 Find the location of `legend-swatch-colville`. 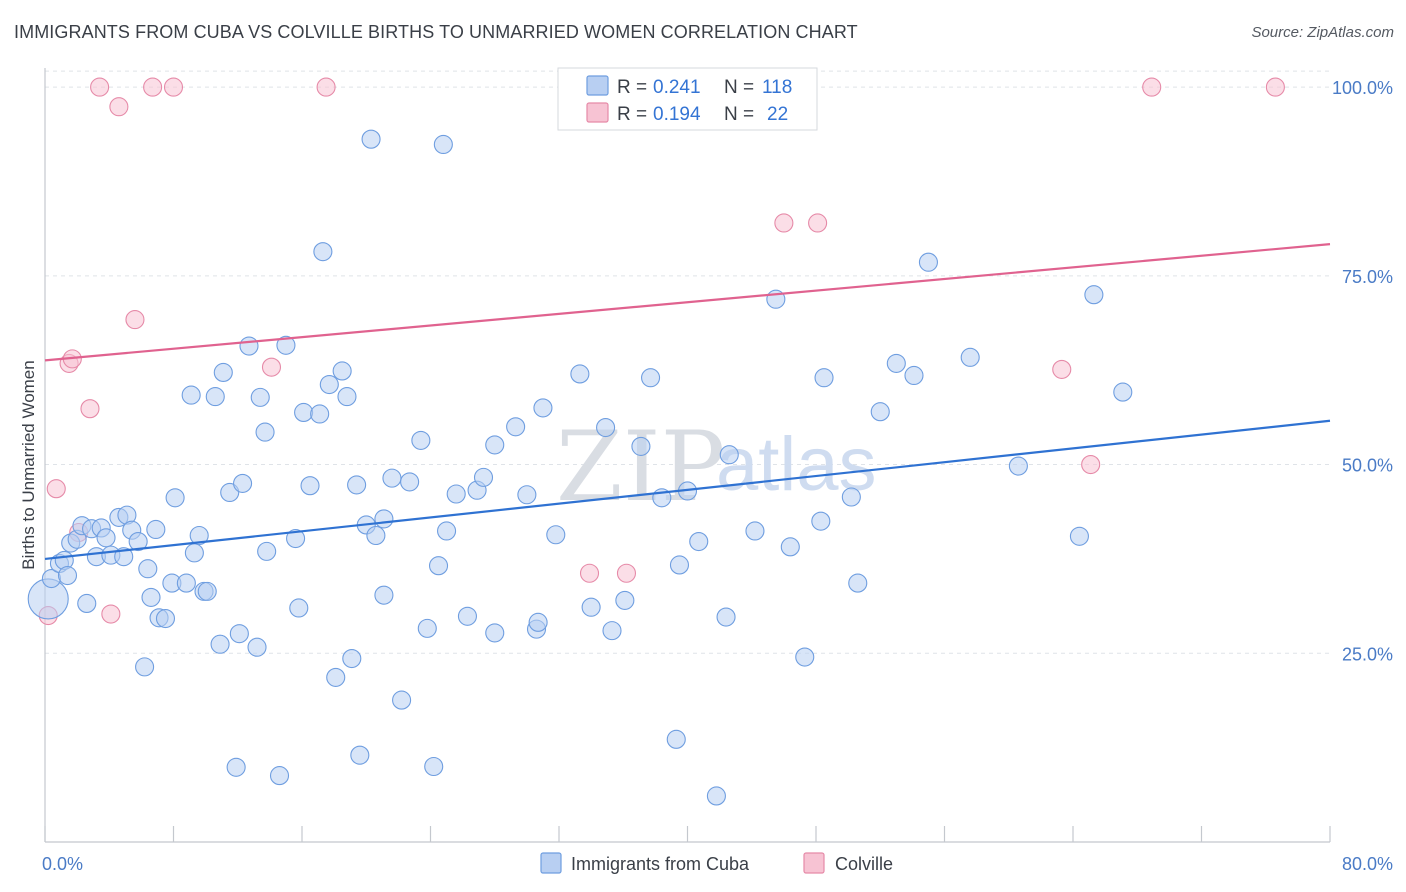

legend-swatch-colville is located at coordinates (597, 112).